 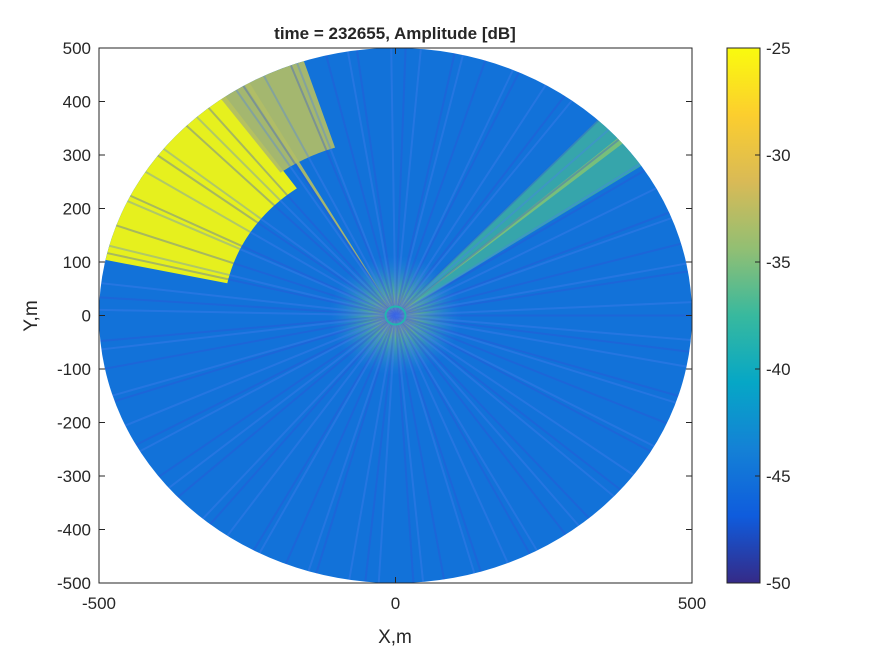 I want to click on feature-strong-return-region-nw, so click(x=201, y=190).